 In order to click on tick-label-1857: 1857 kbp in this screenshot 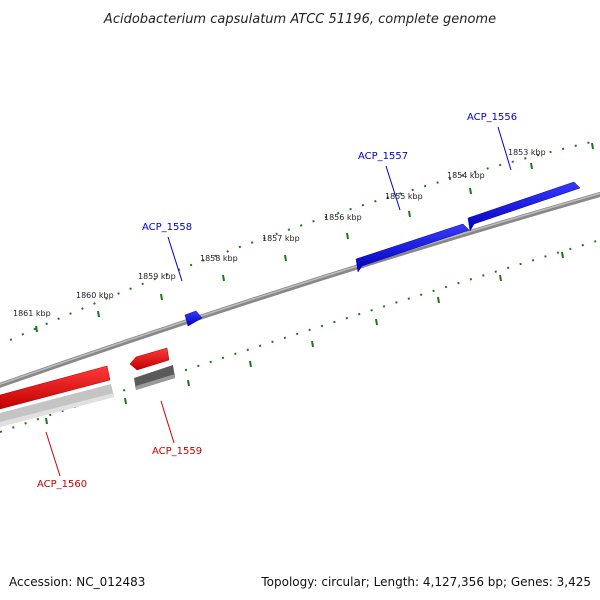, I will do `click(281, 238)`.